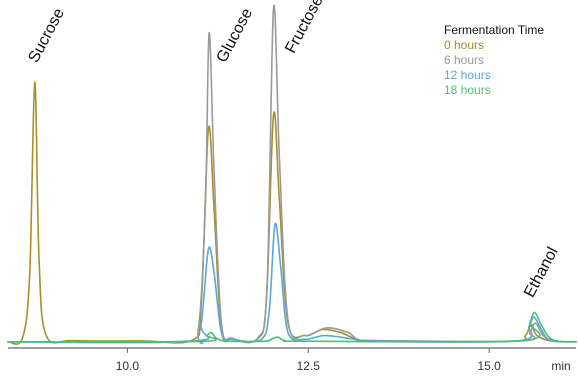 The width and height of the screenshot is (578, 376). Describe the element at coordinates (464, 60) in the screenshot. I see `legend-item-2: 6 hours` at that location.